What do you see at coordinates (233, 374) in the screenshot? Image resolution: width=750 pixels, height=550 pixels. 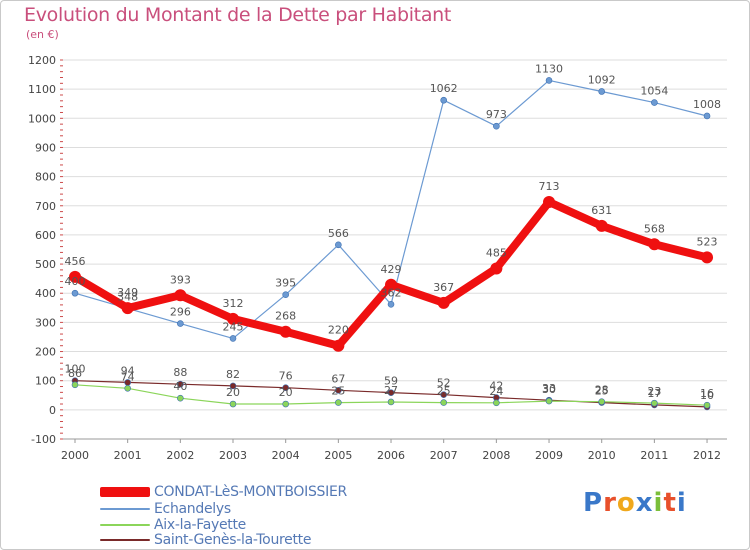 I see `data-label: 82` at bounding box center [233, 374].